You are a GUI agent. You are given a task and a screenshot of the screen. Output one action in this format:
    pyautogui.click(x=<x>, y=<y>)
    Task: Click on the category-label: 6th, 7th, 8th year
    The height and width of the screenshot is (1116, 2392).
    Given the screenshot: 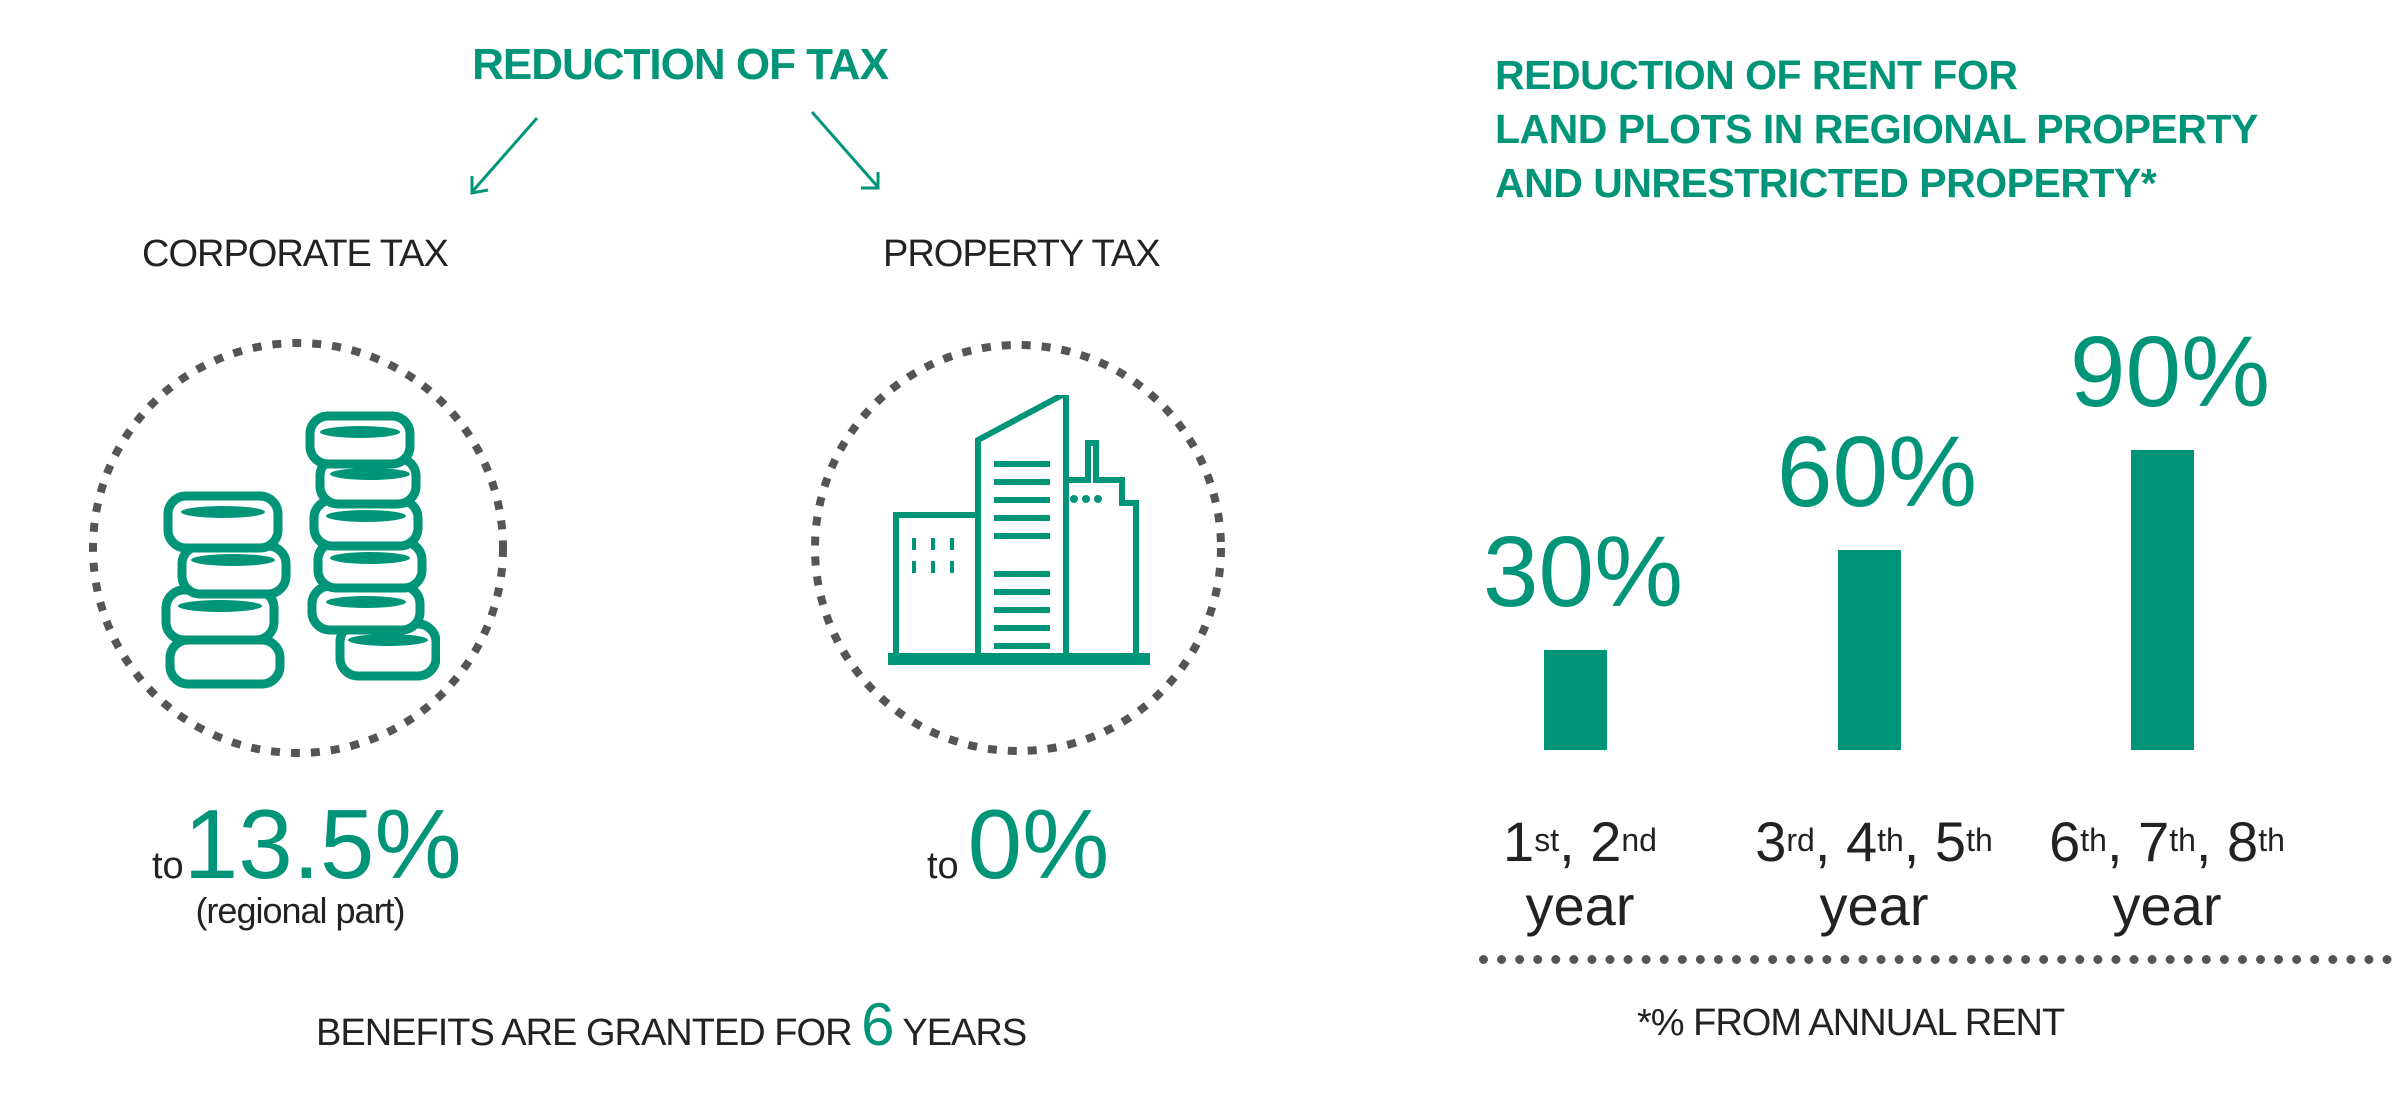 What is the action you would take?
    pyautogui.click(x=2167, y=873)
    